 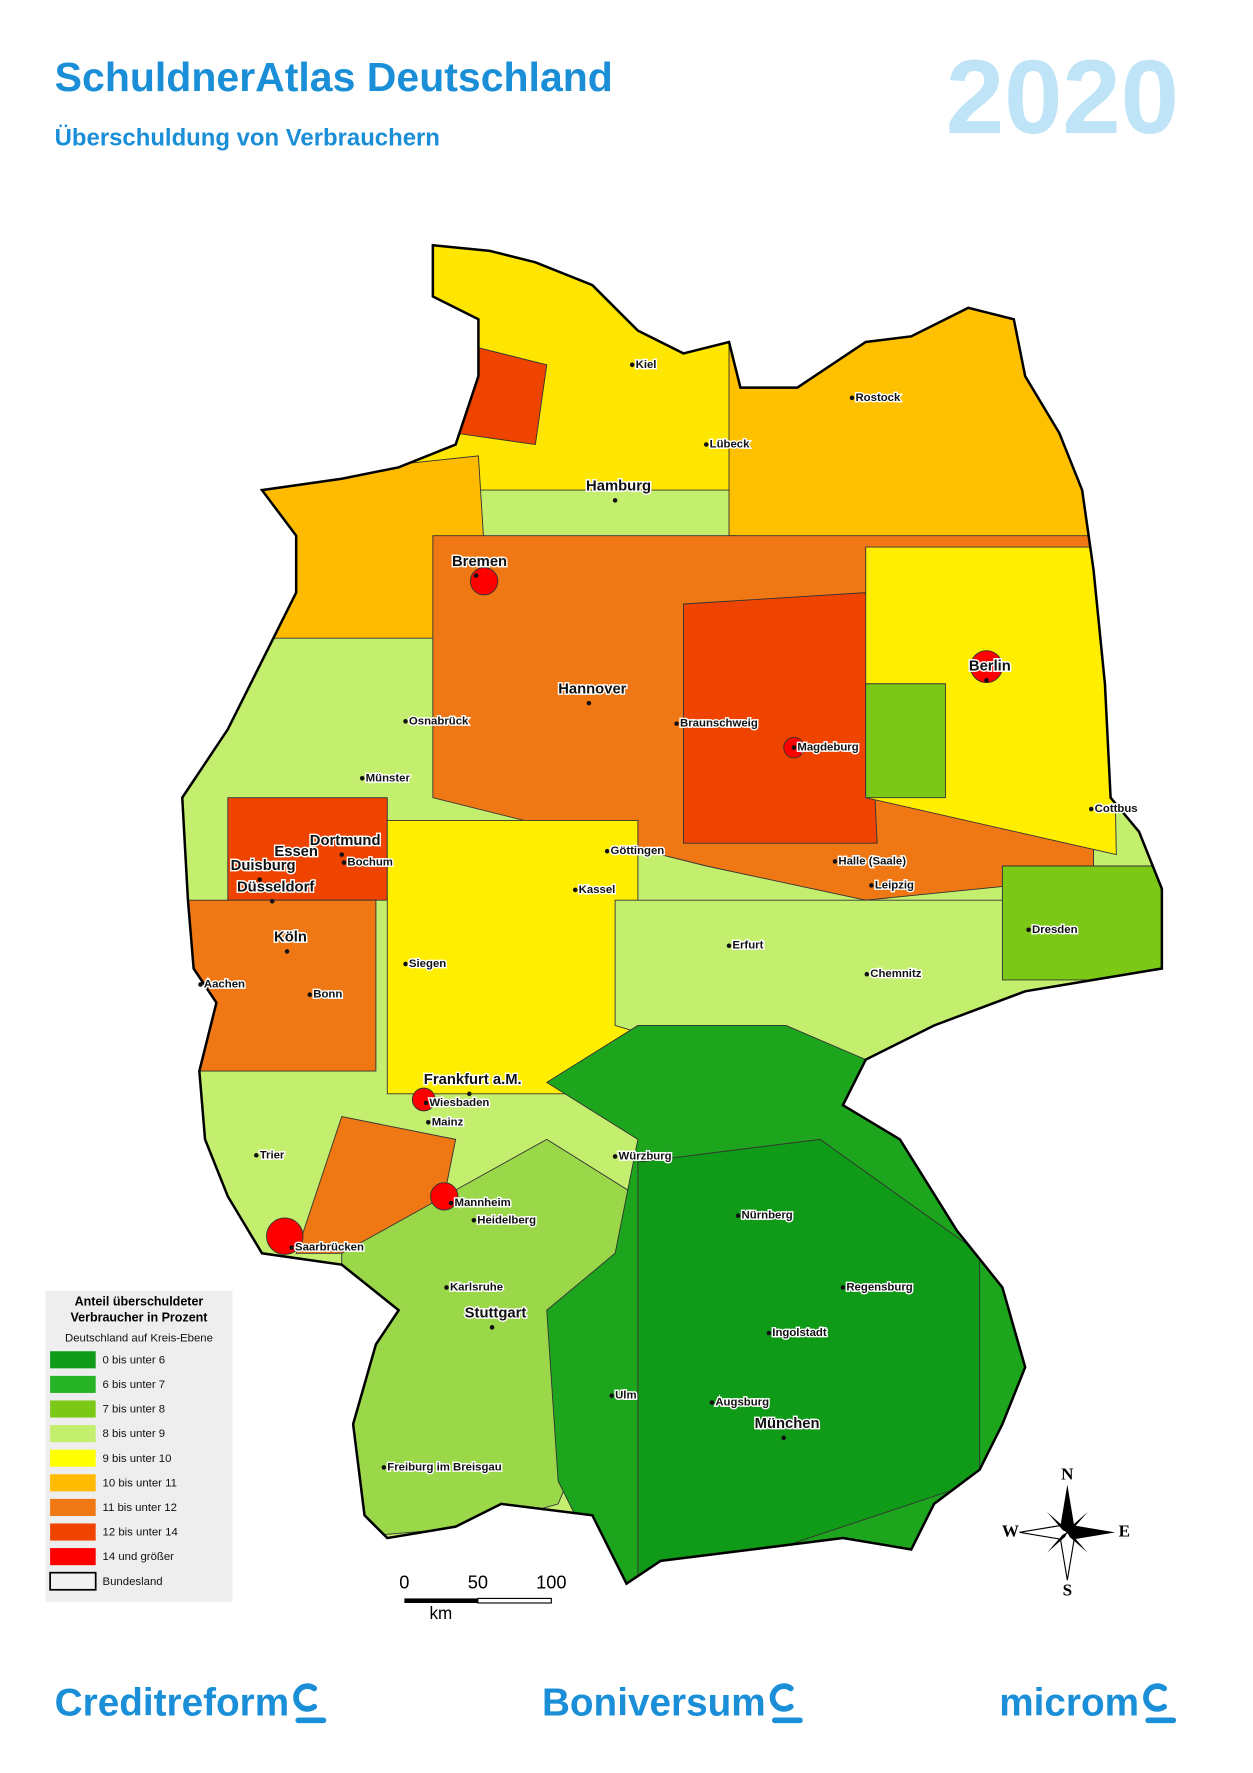 I want to click on subtitle: Überschuldung von Verbrauchern, so click(x=247, y=138).